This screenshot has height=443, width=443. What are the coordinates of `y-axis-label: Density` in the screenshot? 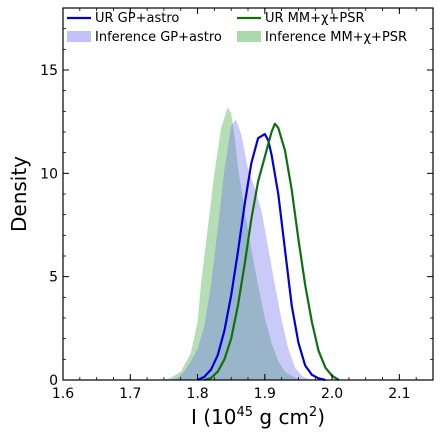 It's located at (19, 194).